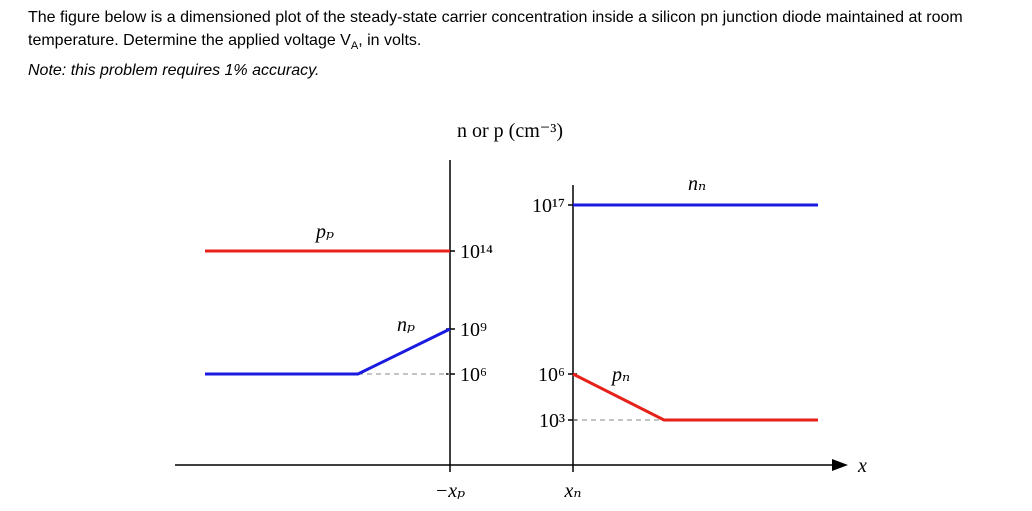 Image resolution: width=1032 pixels, height=511 pixels. I want to click on position-label: −xₚ, so click(450, 491).